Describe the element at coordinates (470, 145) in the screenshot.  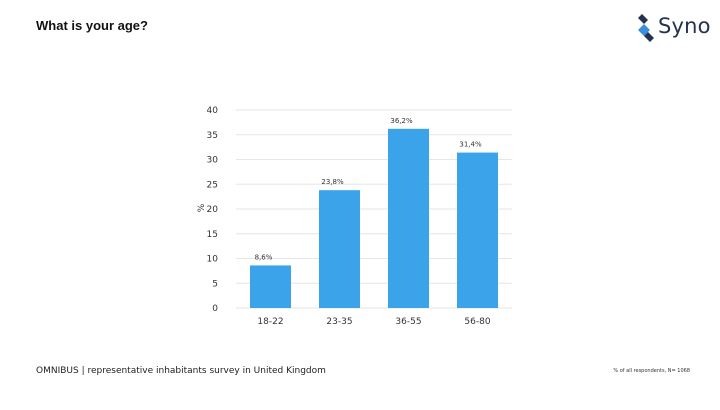
I see `data-label: 31,4%` at that location.